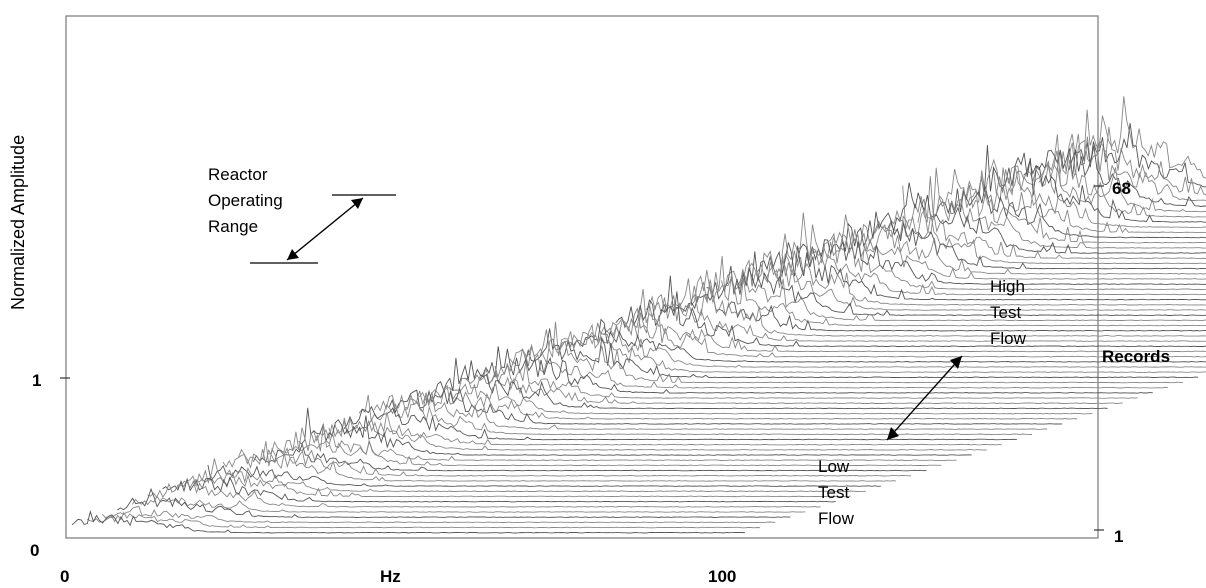  Describe the element at coordinates (238, 174) in the screenshot. I see `reactor-range-label-1: Reactor` at that location.